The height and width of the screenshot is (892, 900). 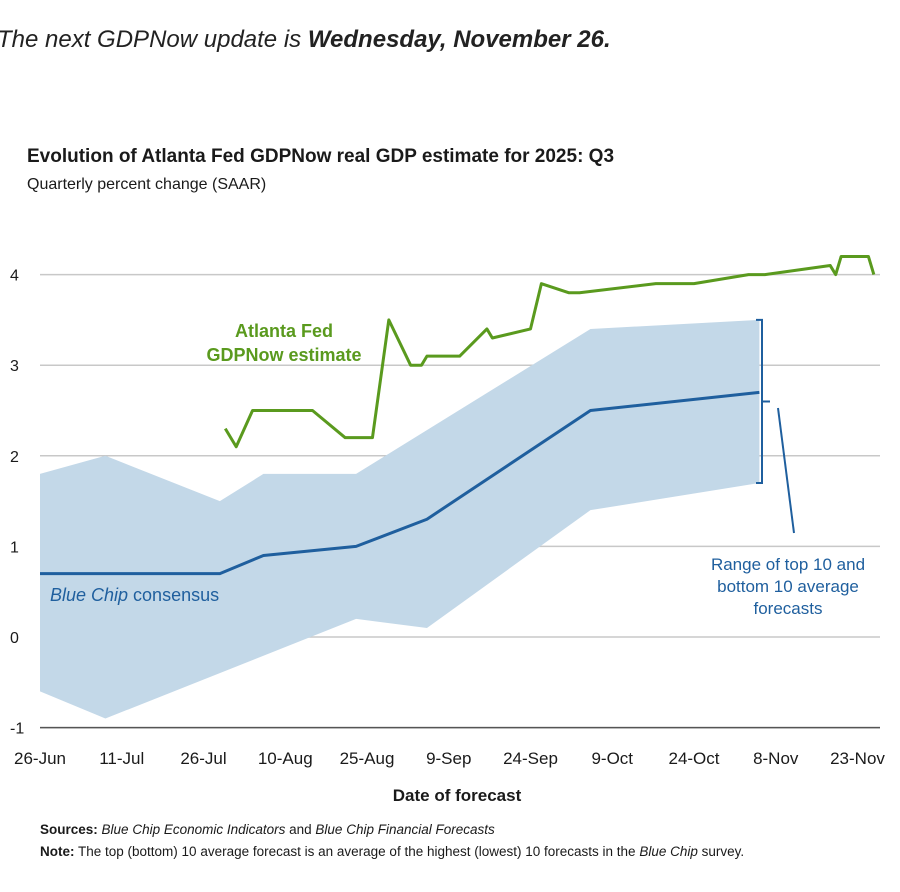 What do you see at coordinates (69, 829) in the screenshot?
I see `sources-label: Sources:` at bounding box center [69, 829].